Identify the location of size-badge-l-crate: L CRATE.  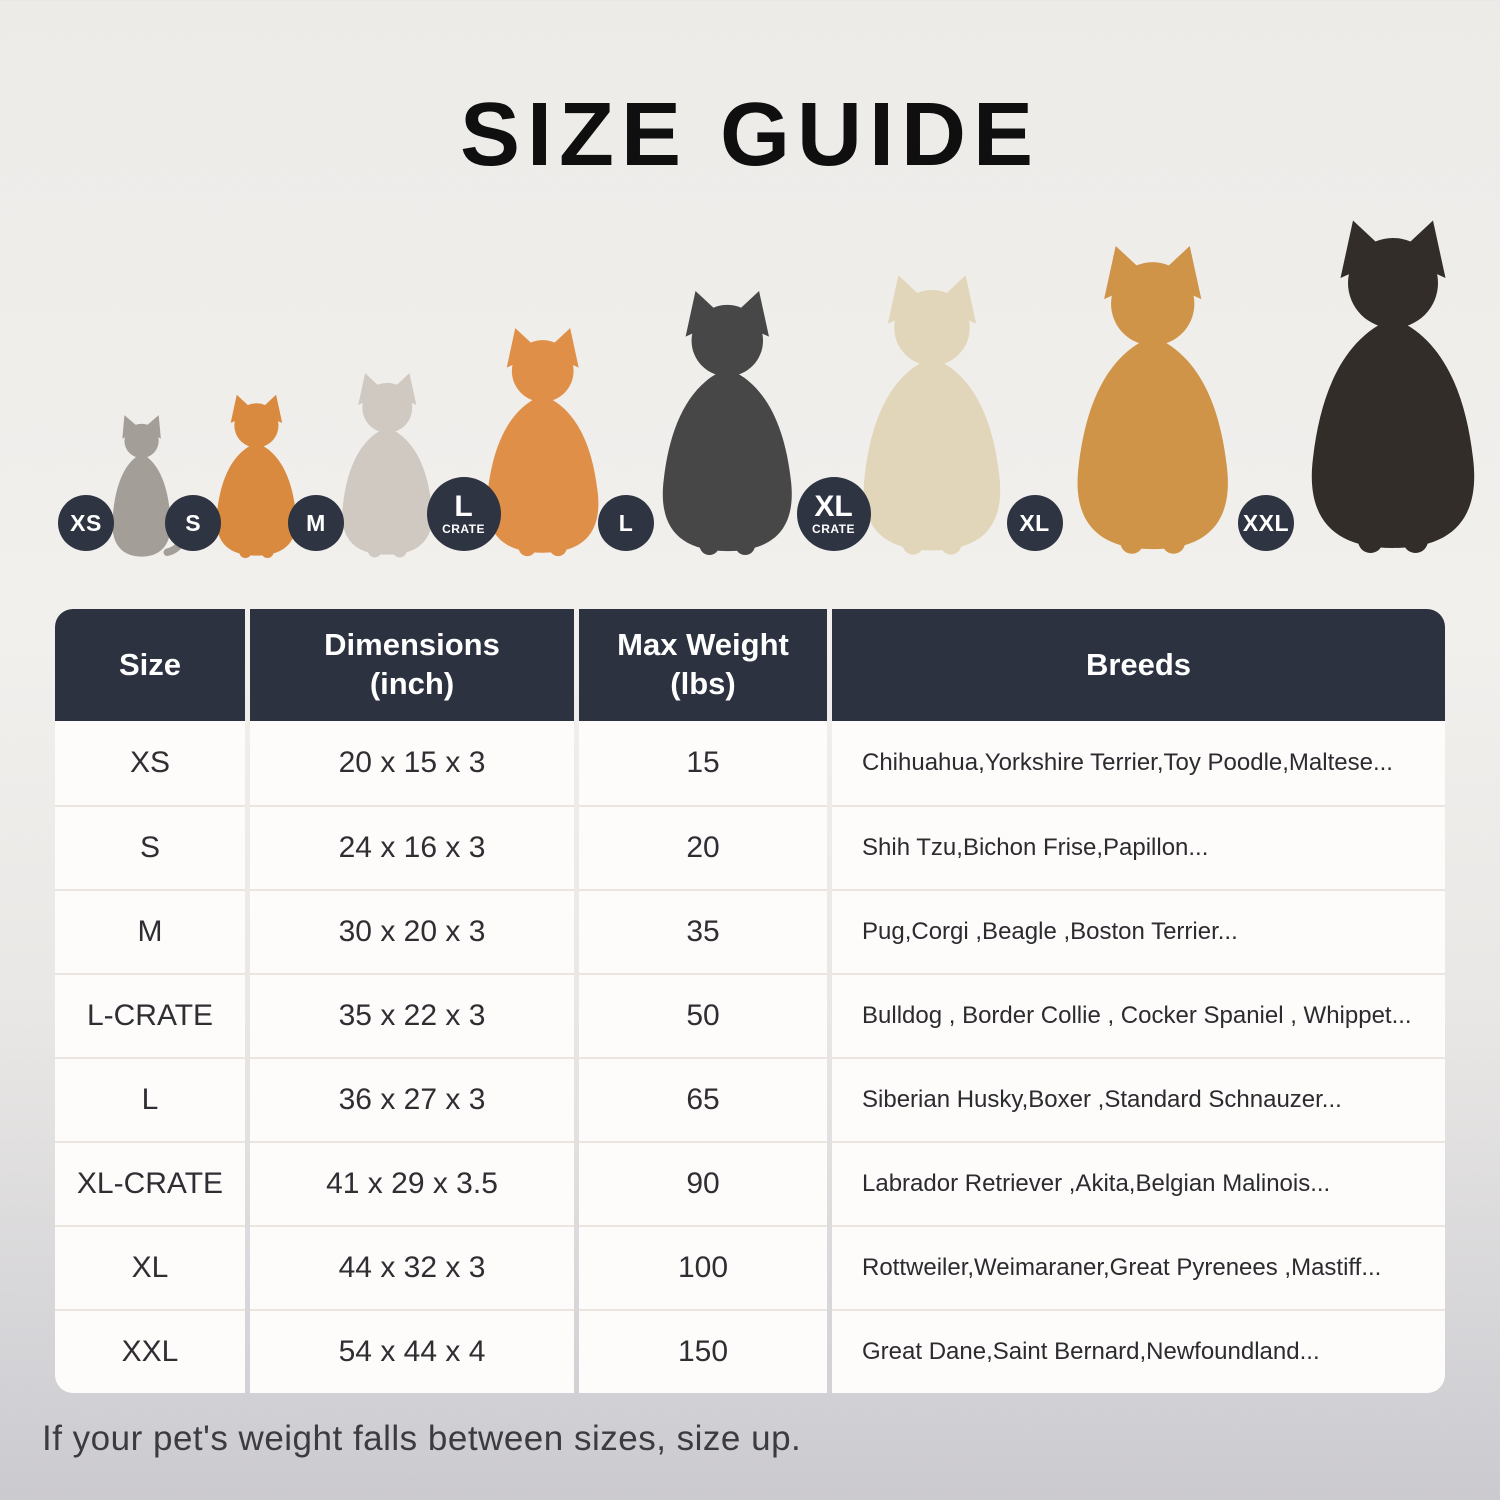
(463, 514).